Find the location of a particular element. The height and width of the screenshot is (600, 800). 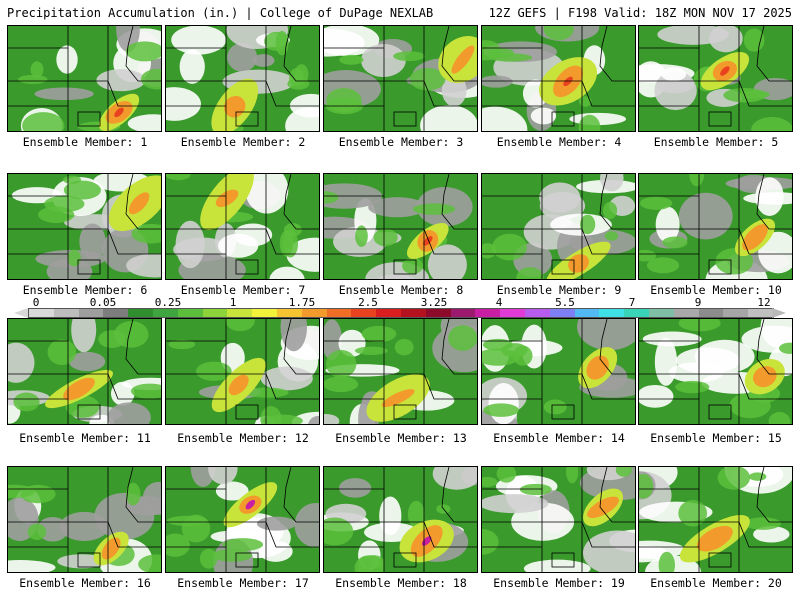

member-label: Ensemble Member: 5 is located at coordinates (716, 142).